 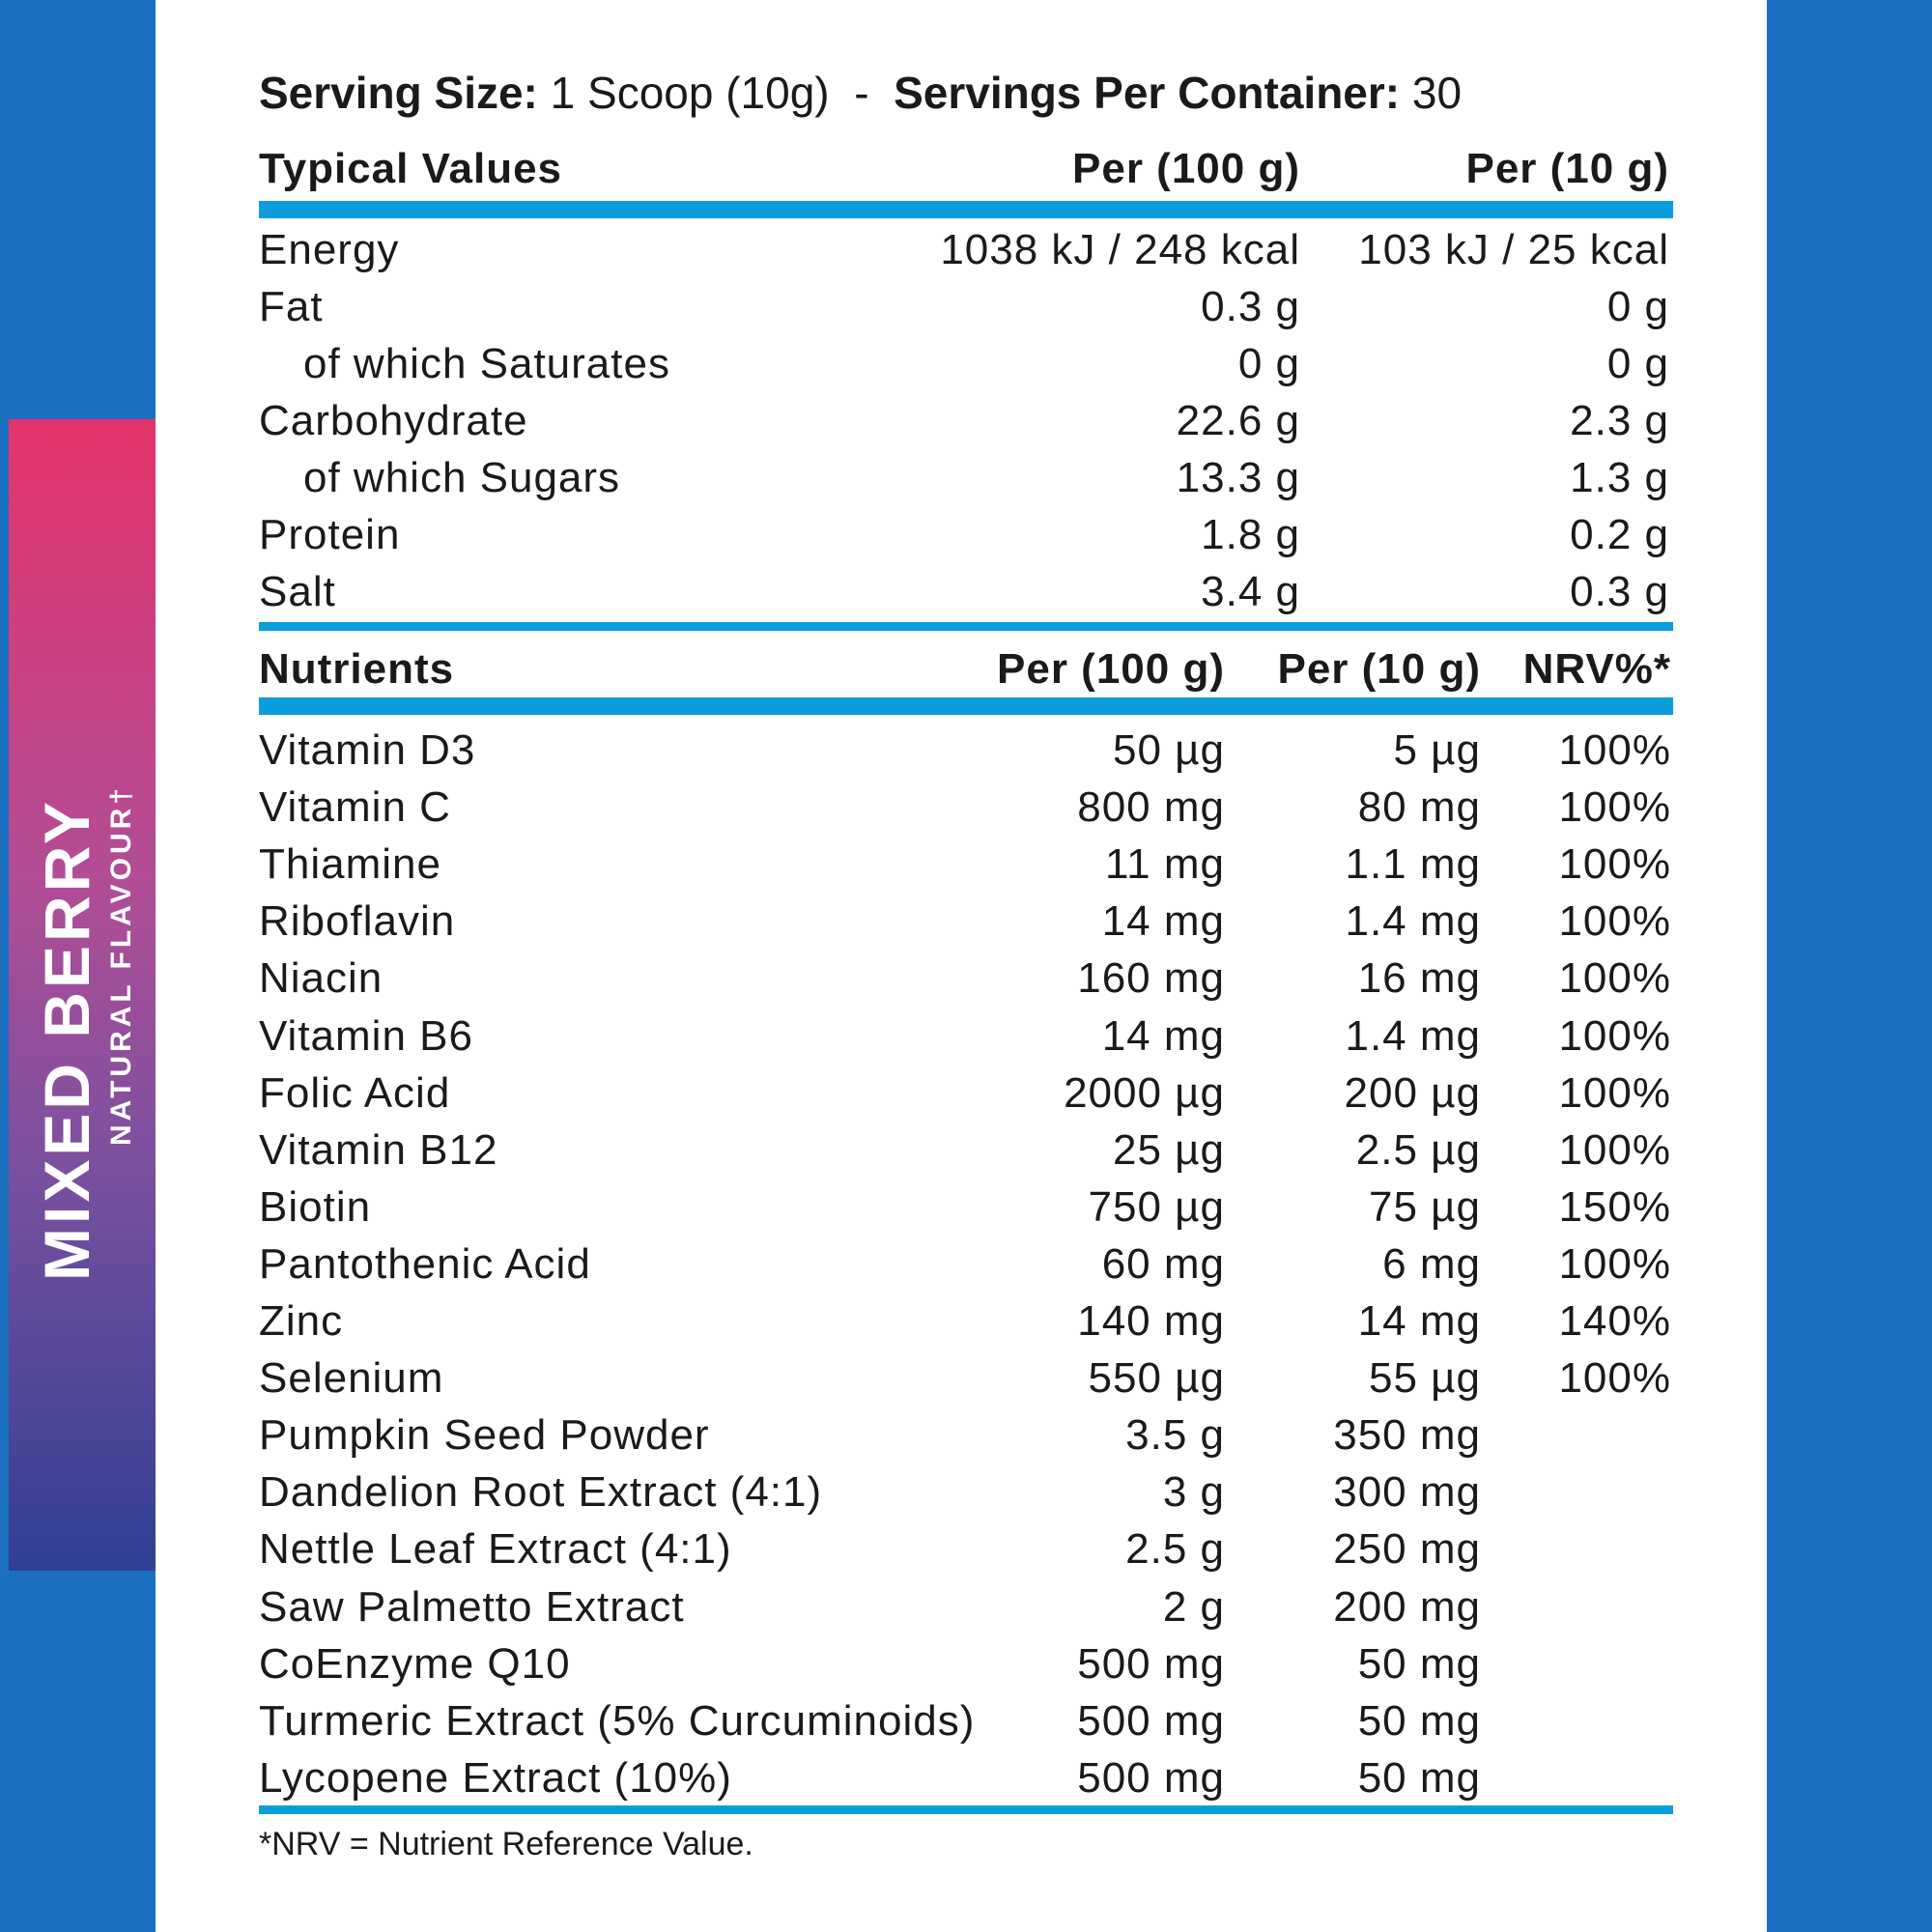 I want to click on value-per-10g: 14 mg, so click(x=1419, y=1321).